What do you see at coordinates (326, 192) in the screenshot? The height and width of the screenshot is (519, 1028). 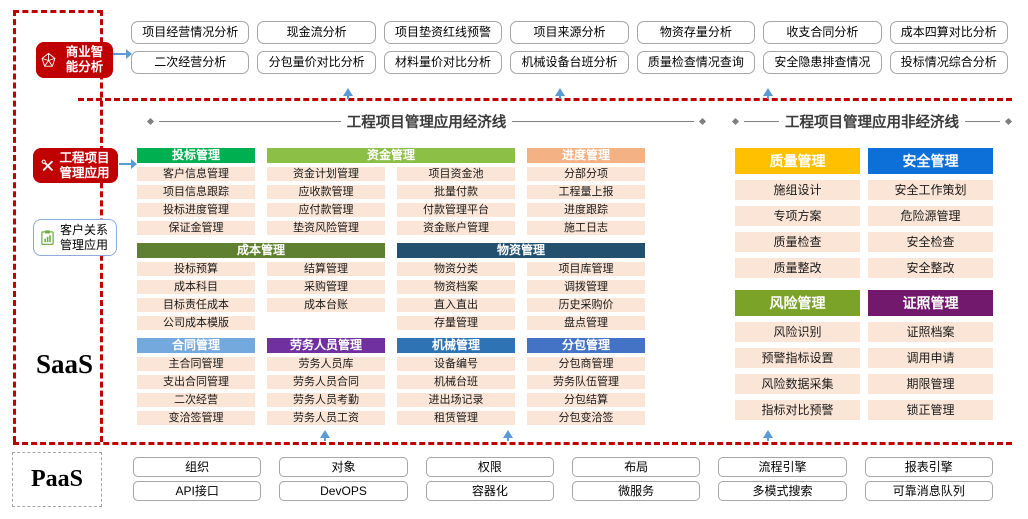 I see `module-cell: 应收款管理` at bounding box center [326, 192].